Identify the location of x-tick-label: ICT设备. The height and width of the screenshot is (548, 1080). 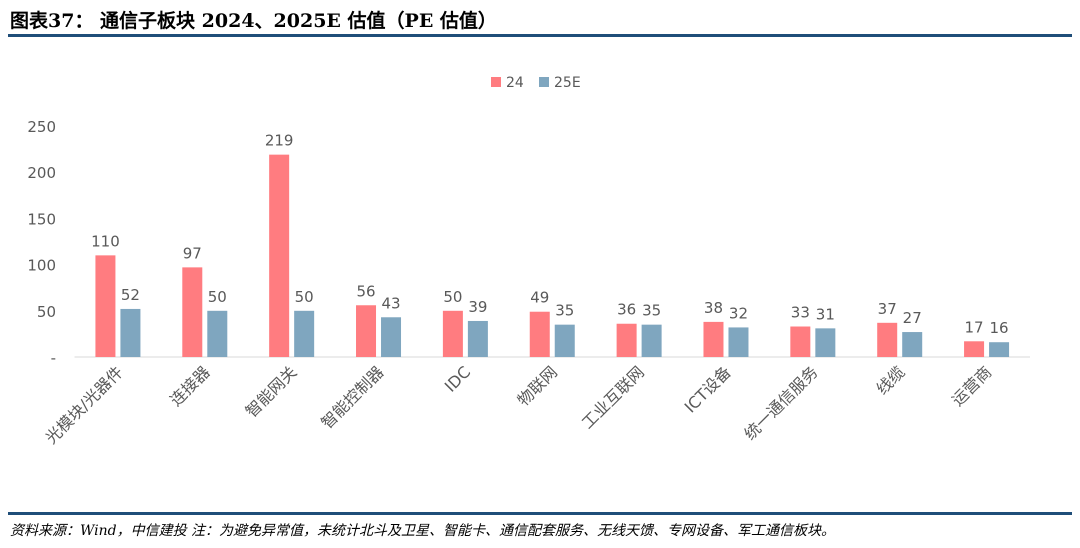
(708, 389).